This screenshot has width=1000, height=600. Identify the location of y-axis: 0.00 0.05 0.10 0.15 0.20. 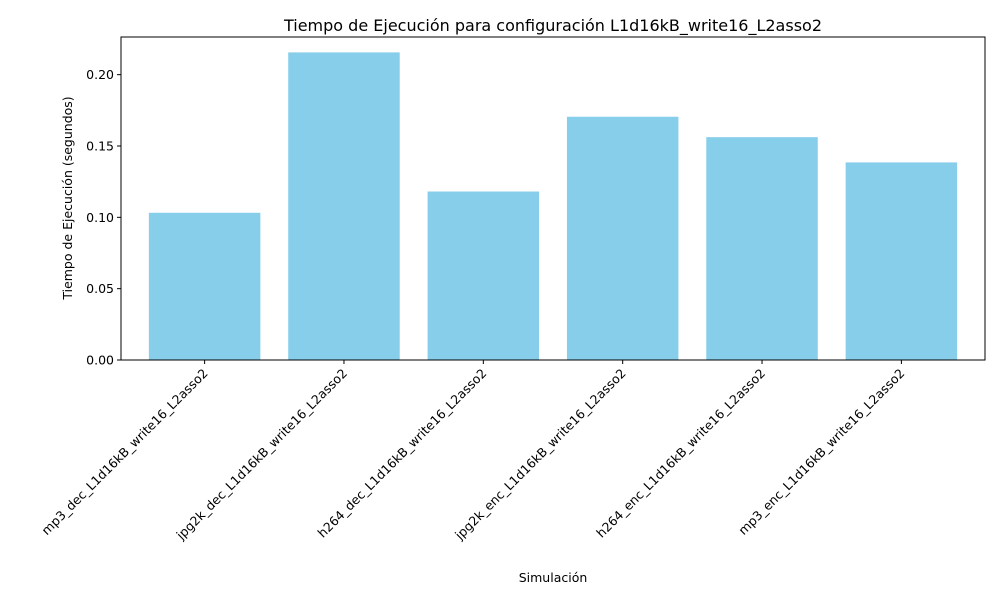
(103, 217).